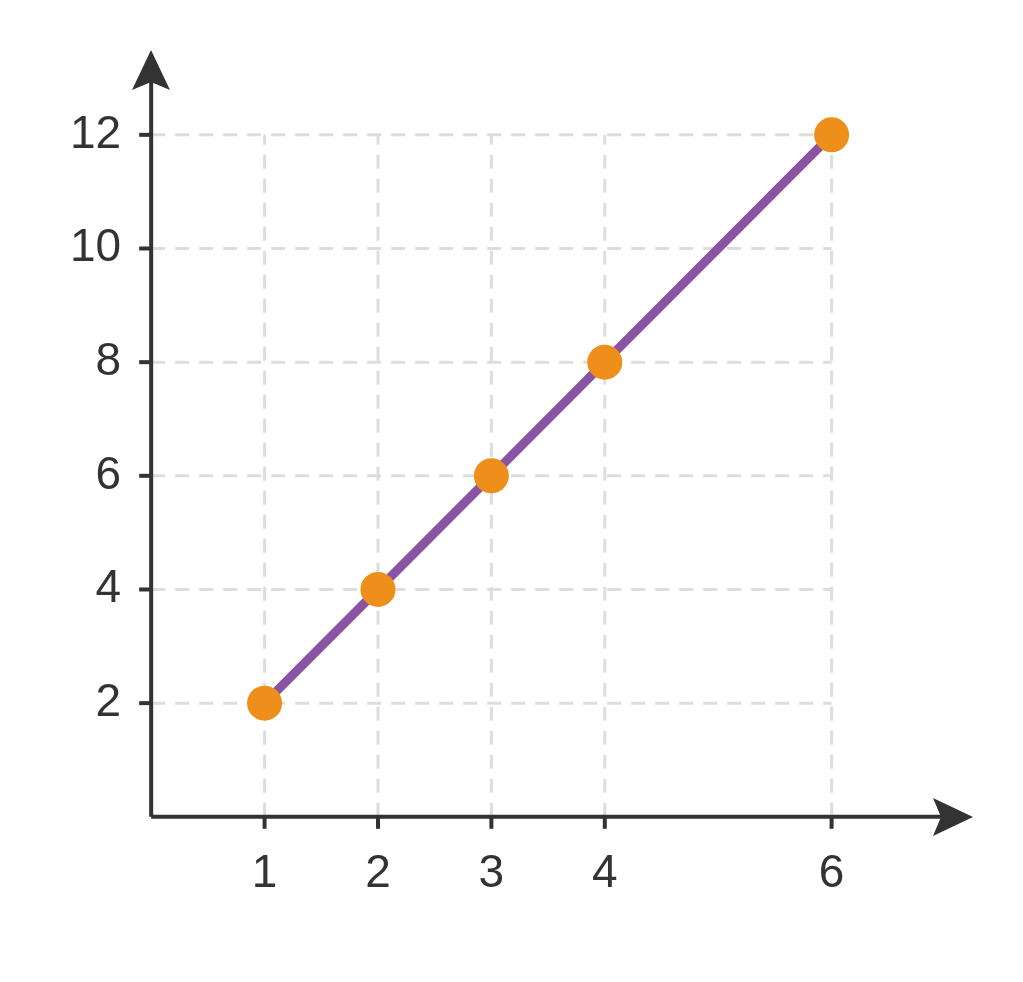 The height and width of the screenshot is (982, 1023). I want to click on y-tick-label: 6, so click(108, 472).